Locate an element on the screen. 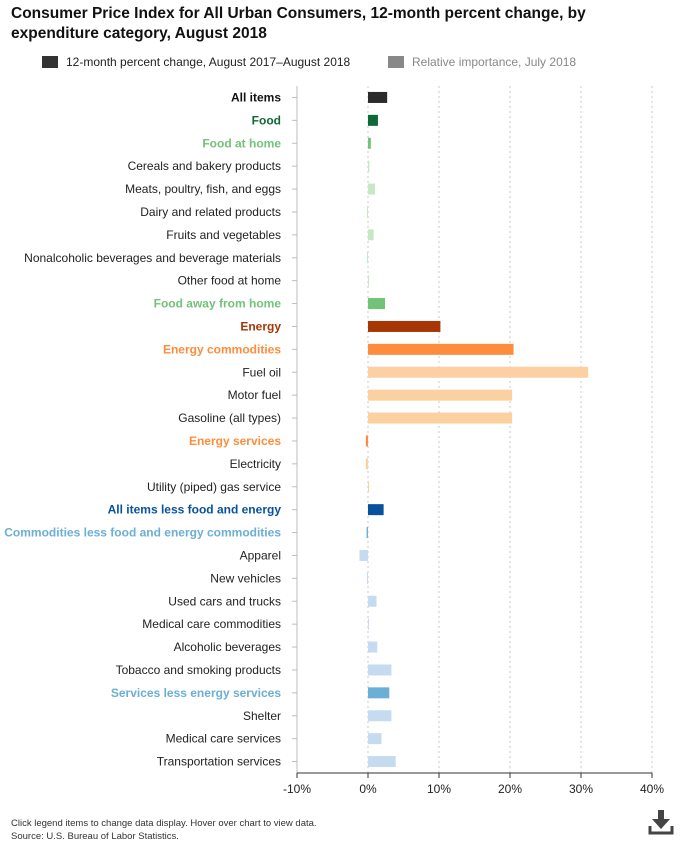 The width and height of the screenshot is (685, 846). legend-item-relative-importance: Relative importance, July 2018 is located at coordinates (482, 62).